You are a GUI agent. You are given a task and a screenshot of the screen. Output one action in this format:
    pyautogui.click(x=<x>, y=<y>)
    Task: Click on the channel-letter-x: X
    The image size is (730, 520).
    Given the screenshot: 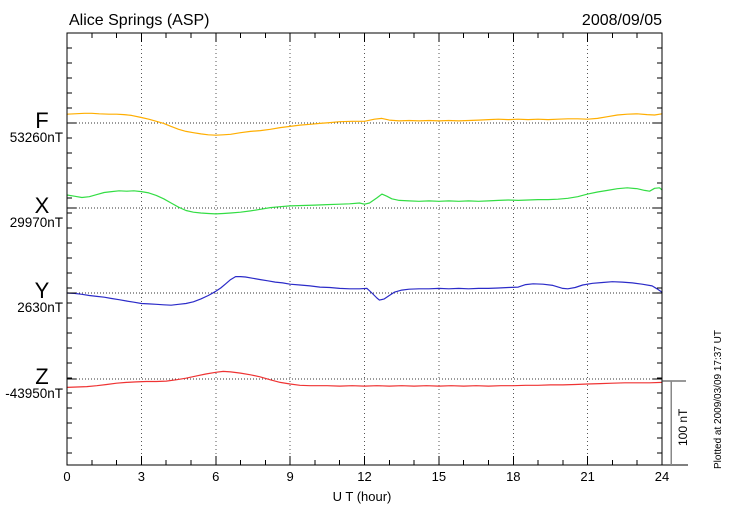 What is the action you would take?
    pyautogui.click(x=42, y=205)
    